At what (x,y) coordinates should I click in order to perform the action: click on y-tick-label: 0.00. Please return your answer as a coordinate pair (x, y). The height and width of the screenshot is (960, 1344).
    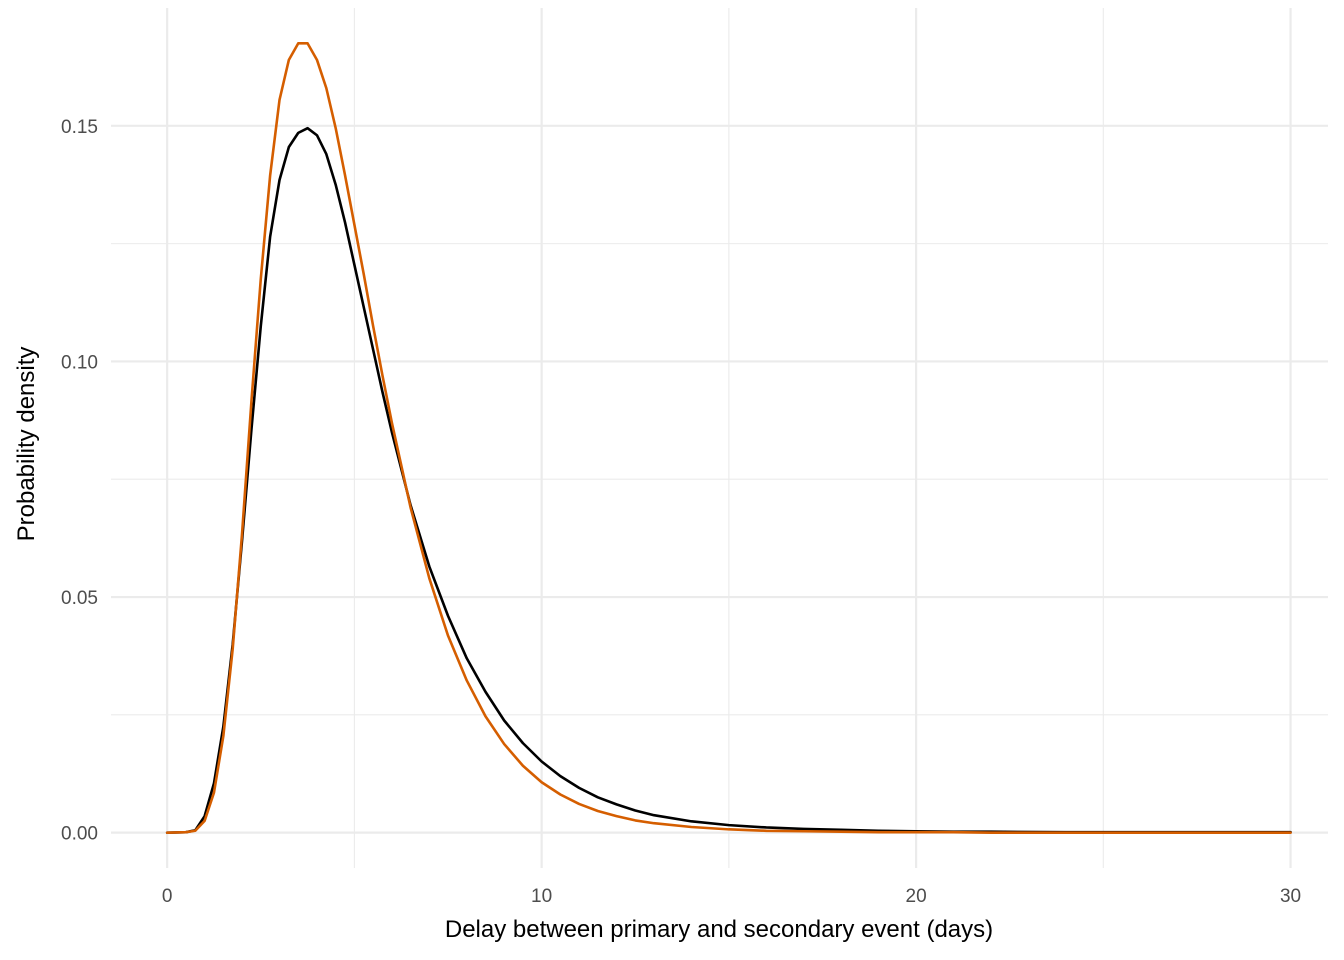
    Looking at the image, I should click on (79, 834).